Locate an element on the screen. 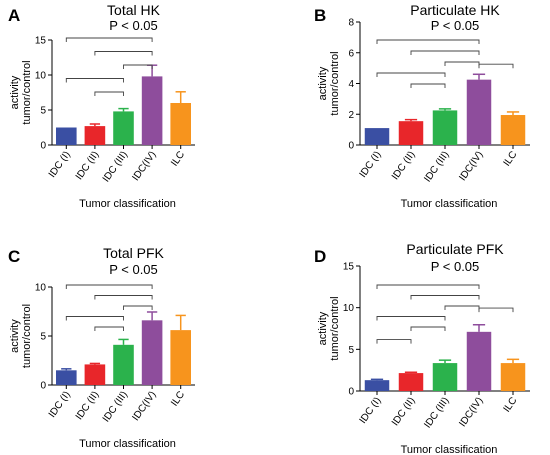  y-tick-label: 6 is located at coordinates (351, 53).